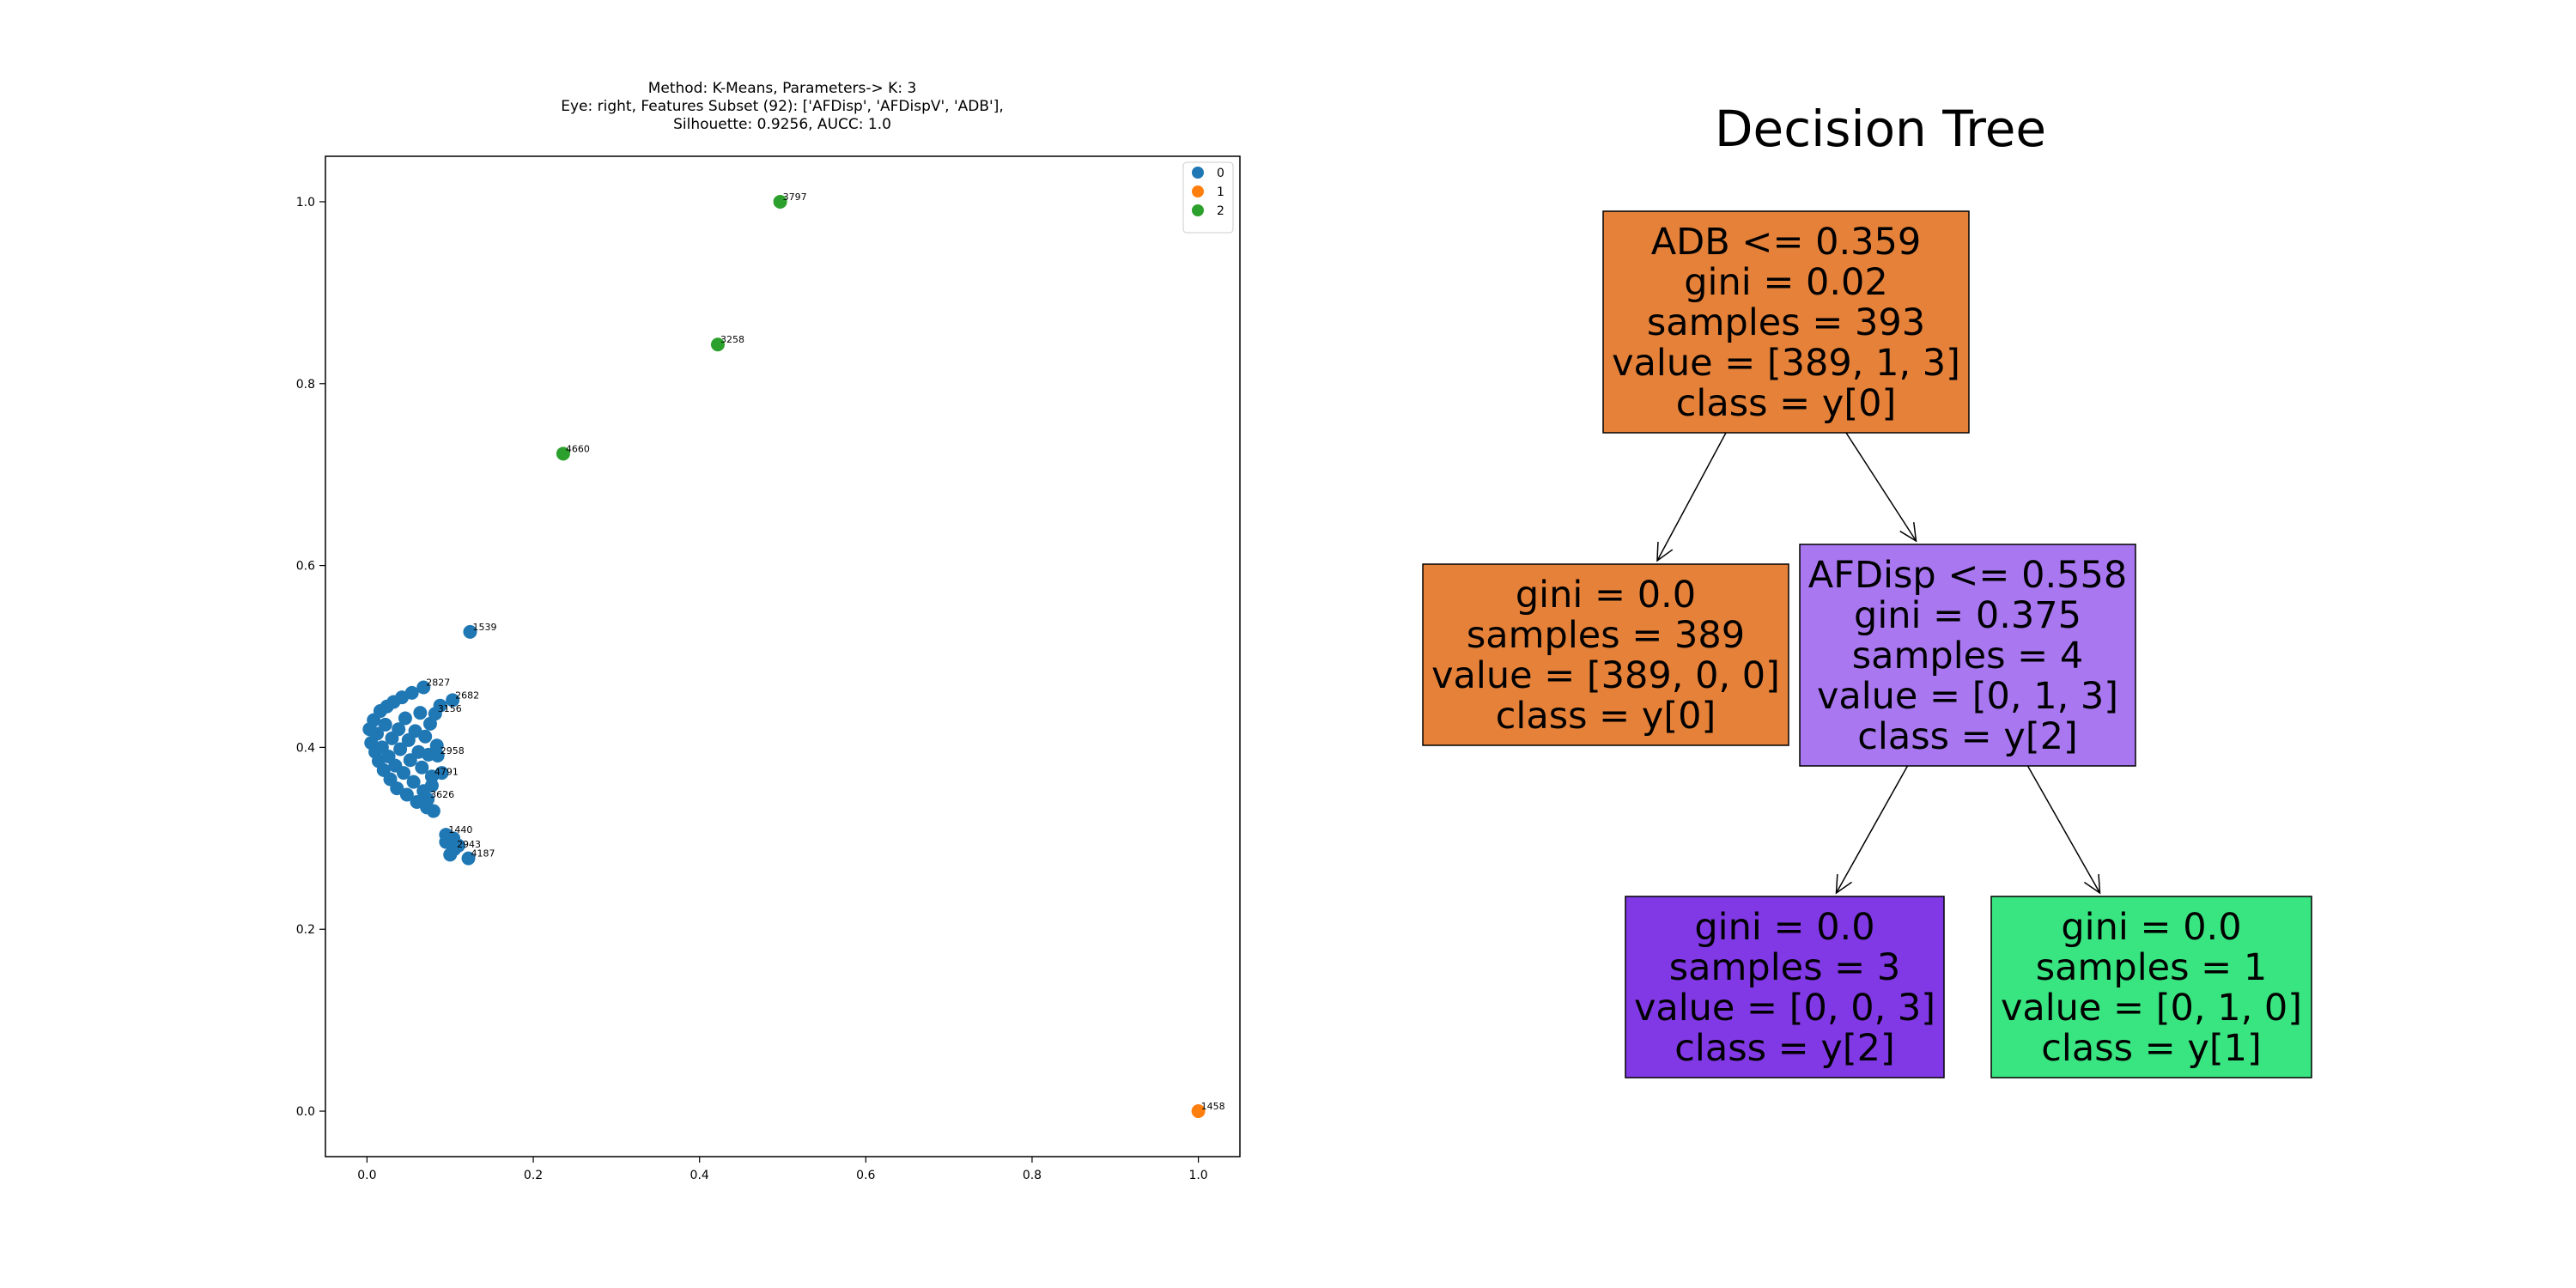 The image size is (2576, 1288). Describe the element at coordinates (700, 1175) in the screenshot. I see `x-tick-label: 0.4` at that location.